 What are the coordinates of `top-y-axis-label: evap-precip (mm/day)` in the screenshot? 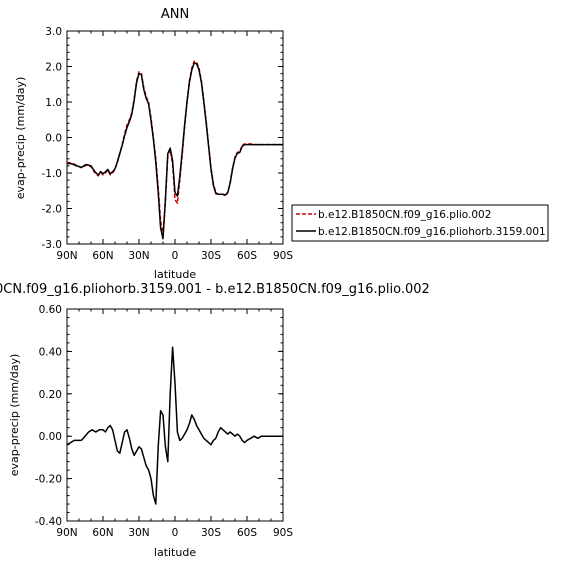 It's located at (20, 138).